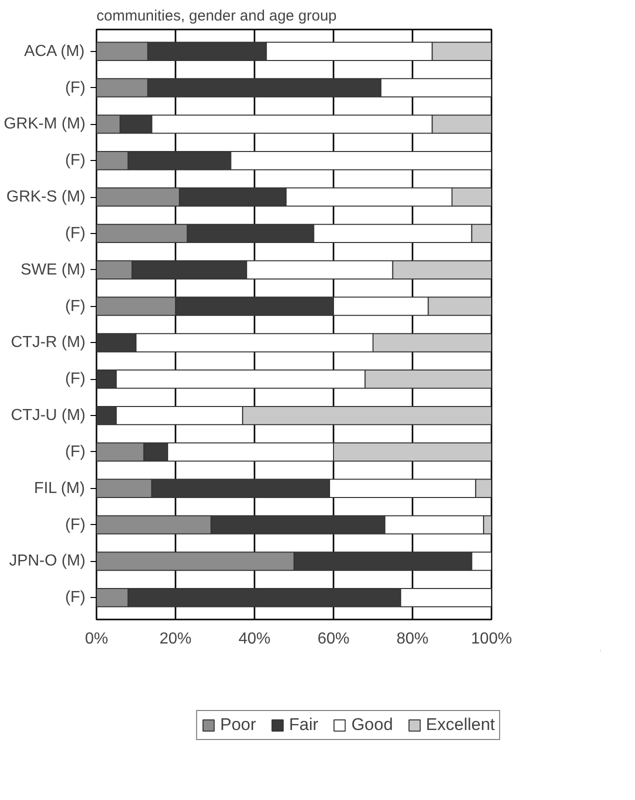 The width and height of the screenshot is (635, 800). Describe the element at coordinates (54, 51) in the screenshot. I see `y-tick-label: ACA (M)` at that location.